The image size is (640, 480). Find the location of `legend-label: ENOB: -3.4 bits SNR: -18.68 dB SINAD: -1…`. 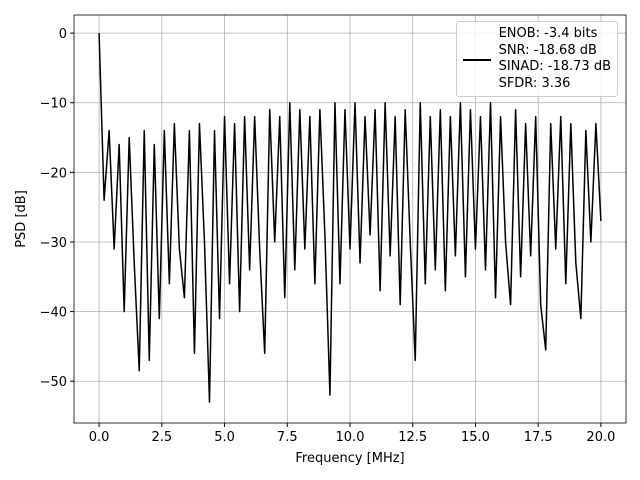

legend-label: ENOB: -3.4 bits SNR: -18.68 dB SINAD: -1… is located at coordinates (554, 58).